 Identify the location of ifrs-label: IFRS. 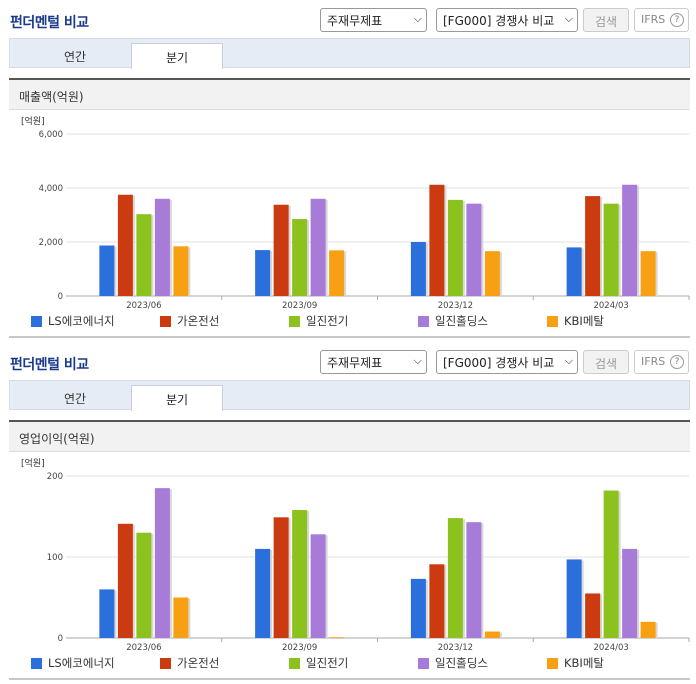
(653, 19).